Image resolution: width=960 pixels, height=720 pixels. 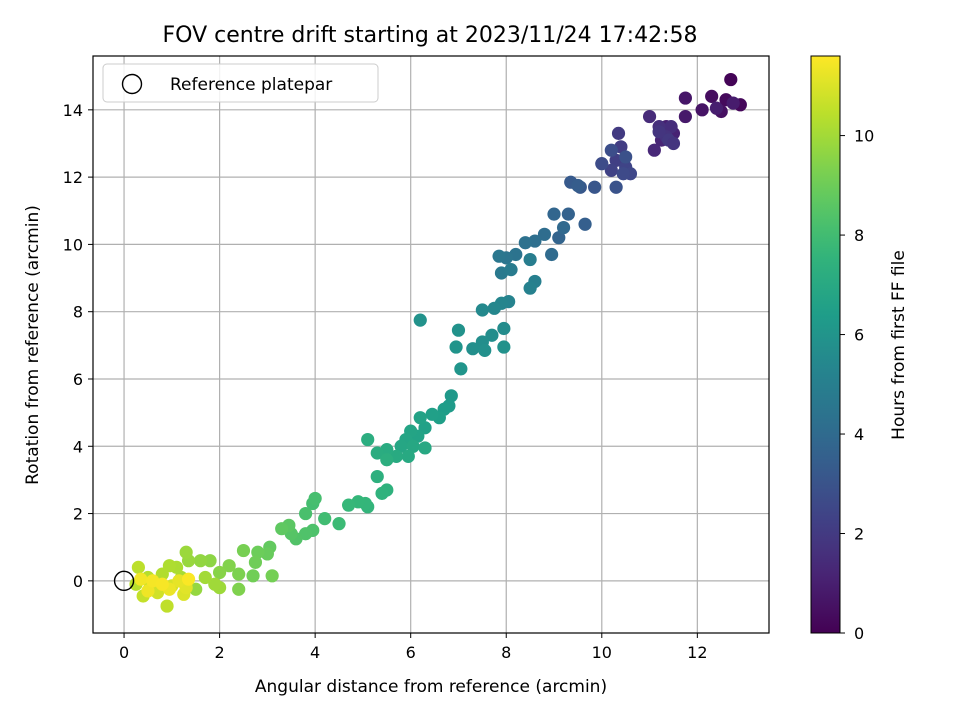 I want to click on x-tick-label: 0, so click(x=124, y=652).